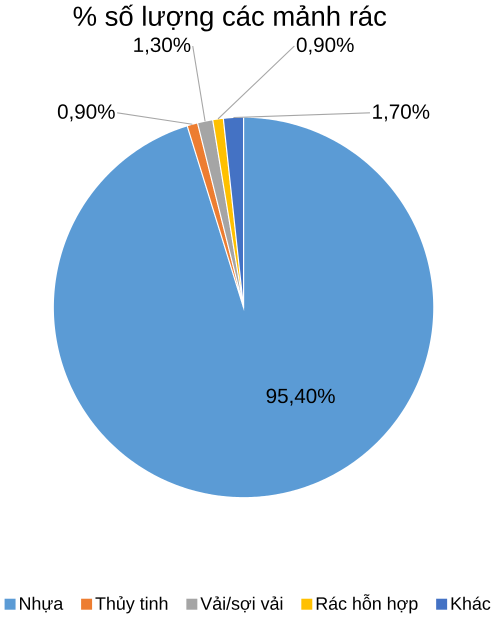  Describe the element at coordinates (42, 604) in the screenshot. I see `legend-label: Nhựa` at that location.